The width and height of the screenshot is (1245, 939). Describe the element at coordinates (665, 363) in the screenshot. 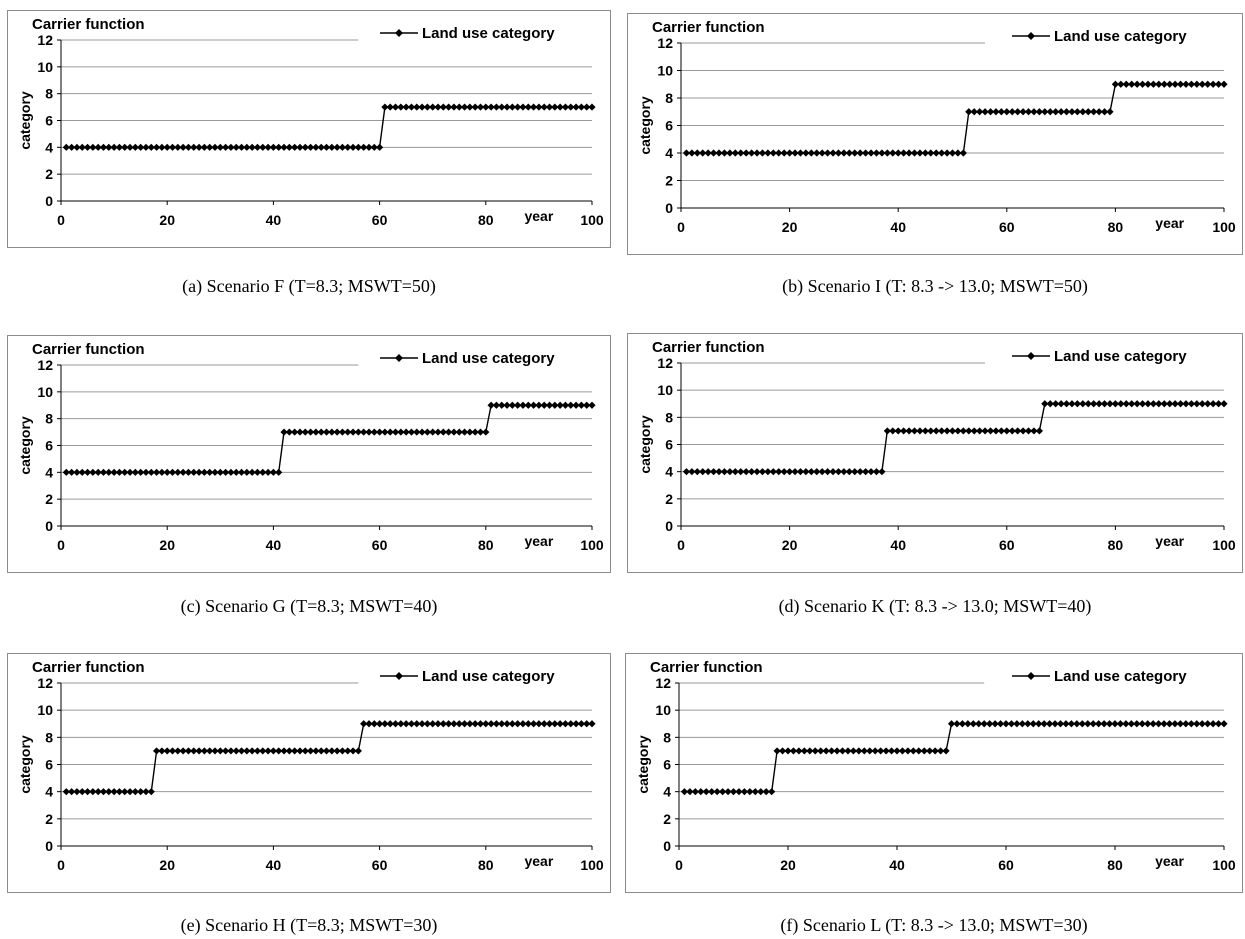

I see `y-tick-label: 12` at that location.